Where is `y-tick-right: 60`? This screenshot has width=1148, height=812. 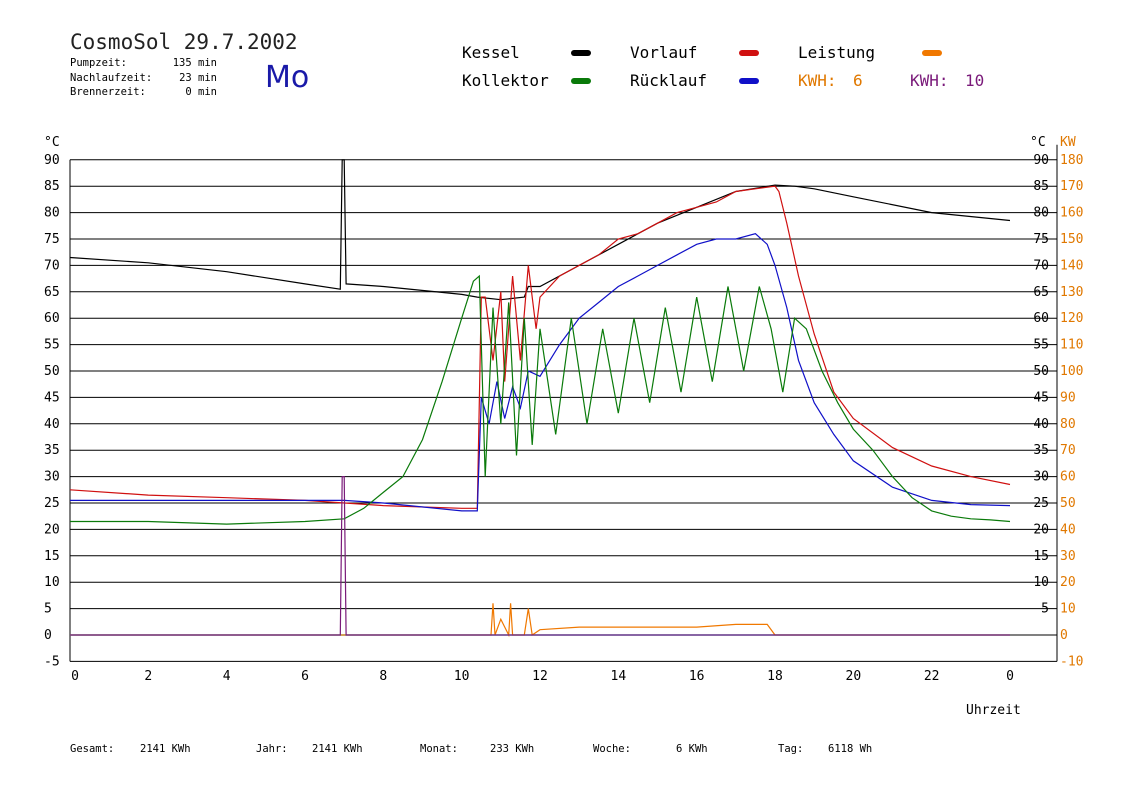
y-tick-right: 60 is located at coordinates (1041, 318).